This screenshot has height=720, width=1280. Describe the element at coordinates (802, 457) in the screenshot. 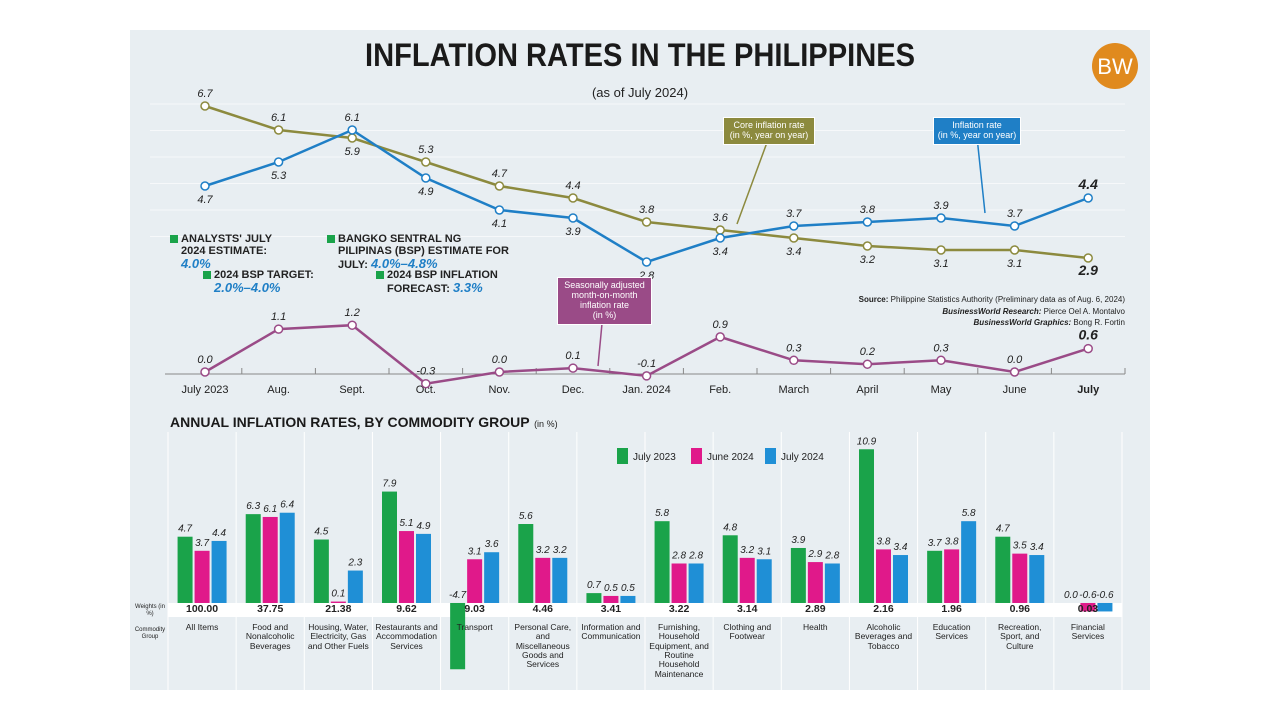

I see `legend-label: July 2024` at that location.